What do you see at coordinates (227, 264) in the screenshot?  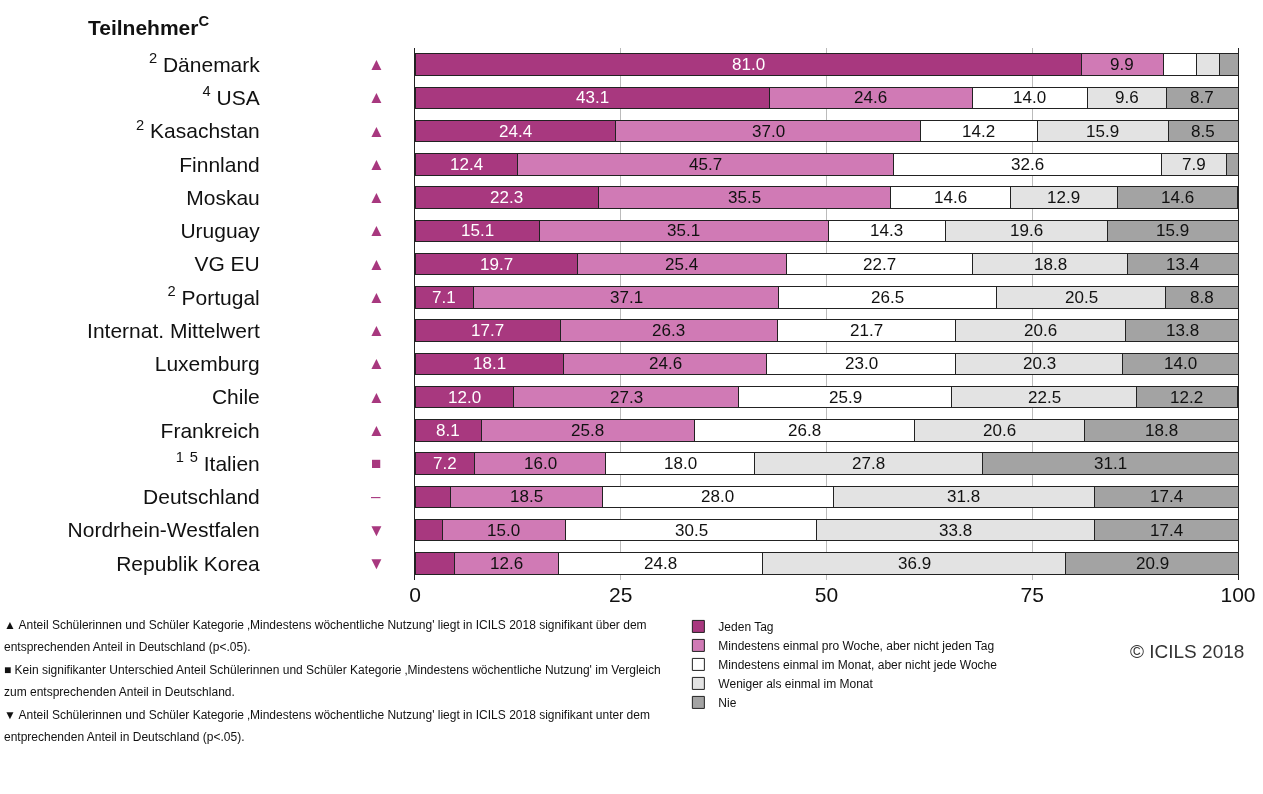 I see `y-tick-label: VG EU` at bounding box center [227, 264].